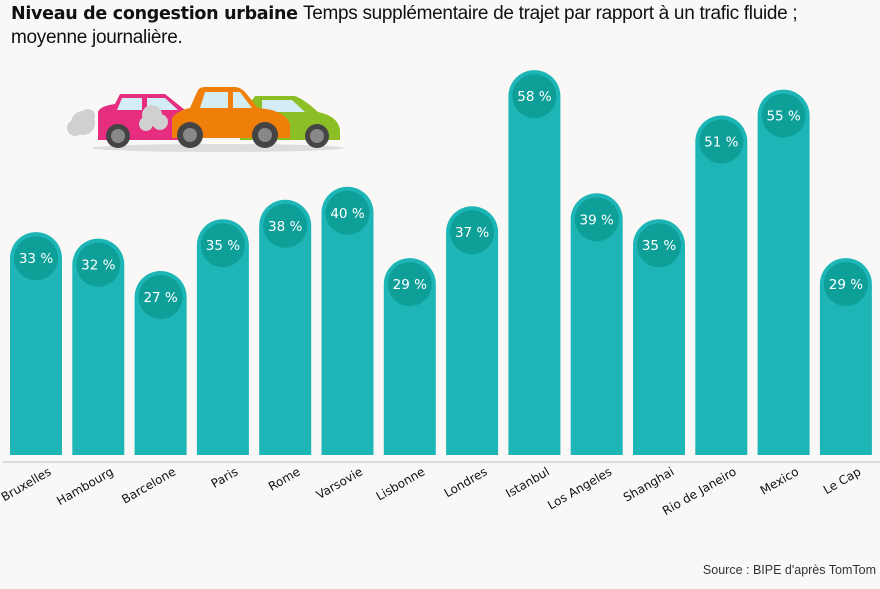 This screenshot has height=589, width=880. Describe the element at coordinates (842, 480) in the screenshot. I see `x-tick-label: Le Cap` at that location.